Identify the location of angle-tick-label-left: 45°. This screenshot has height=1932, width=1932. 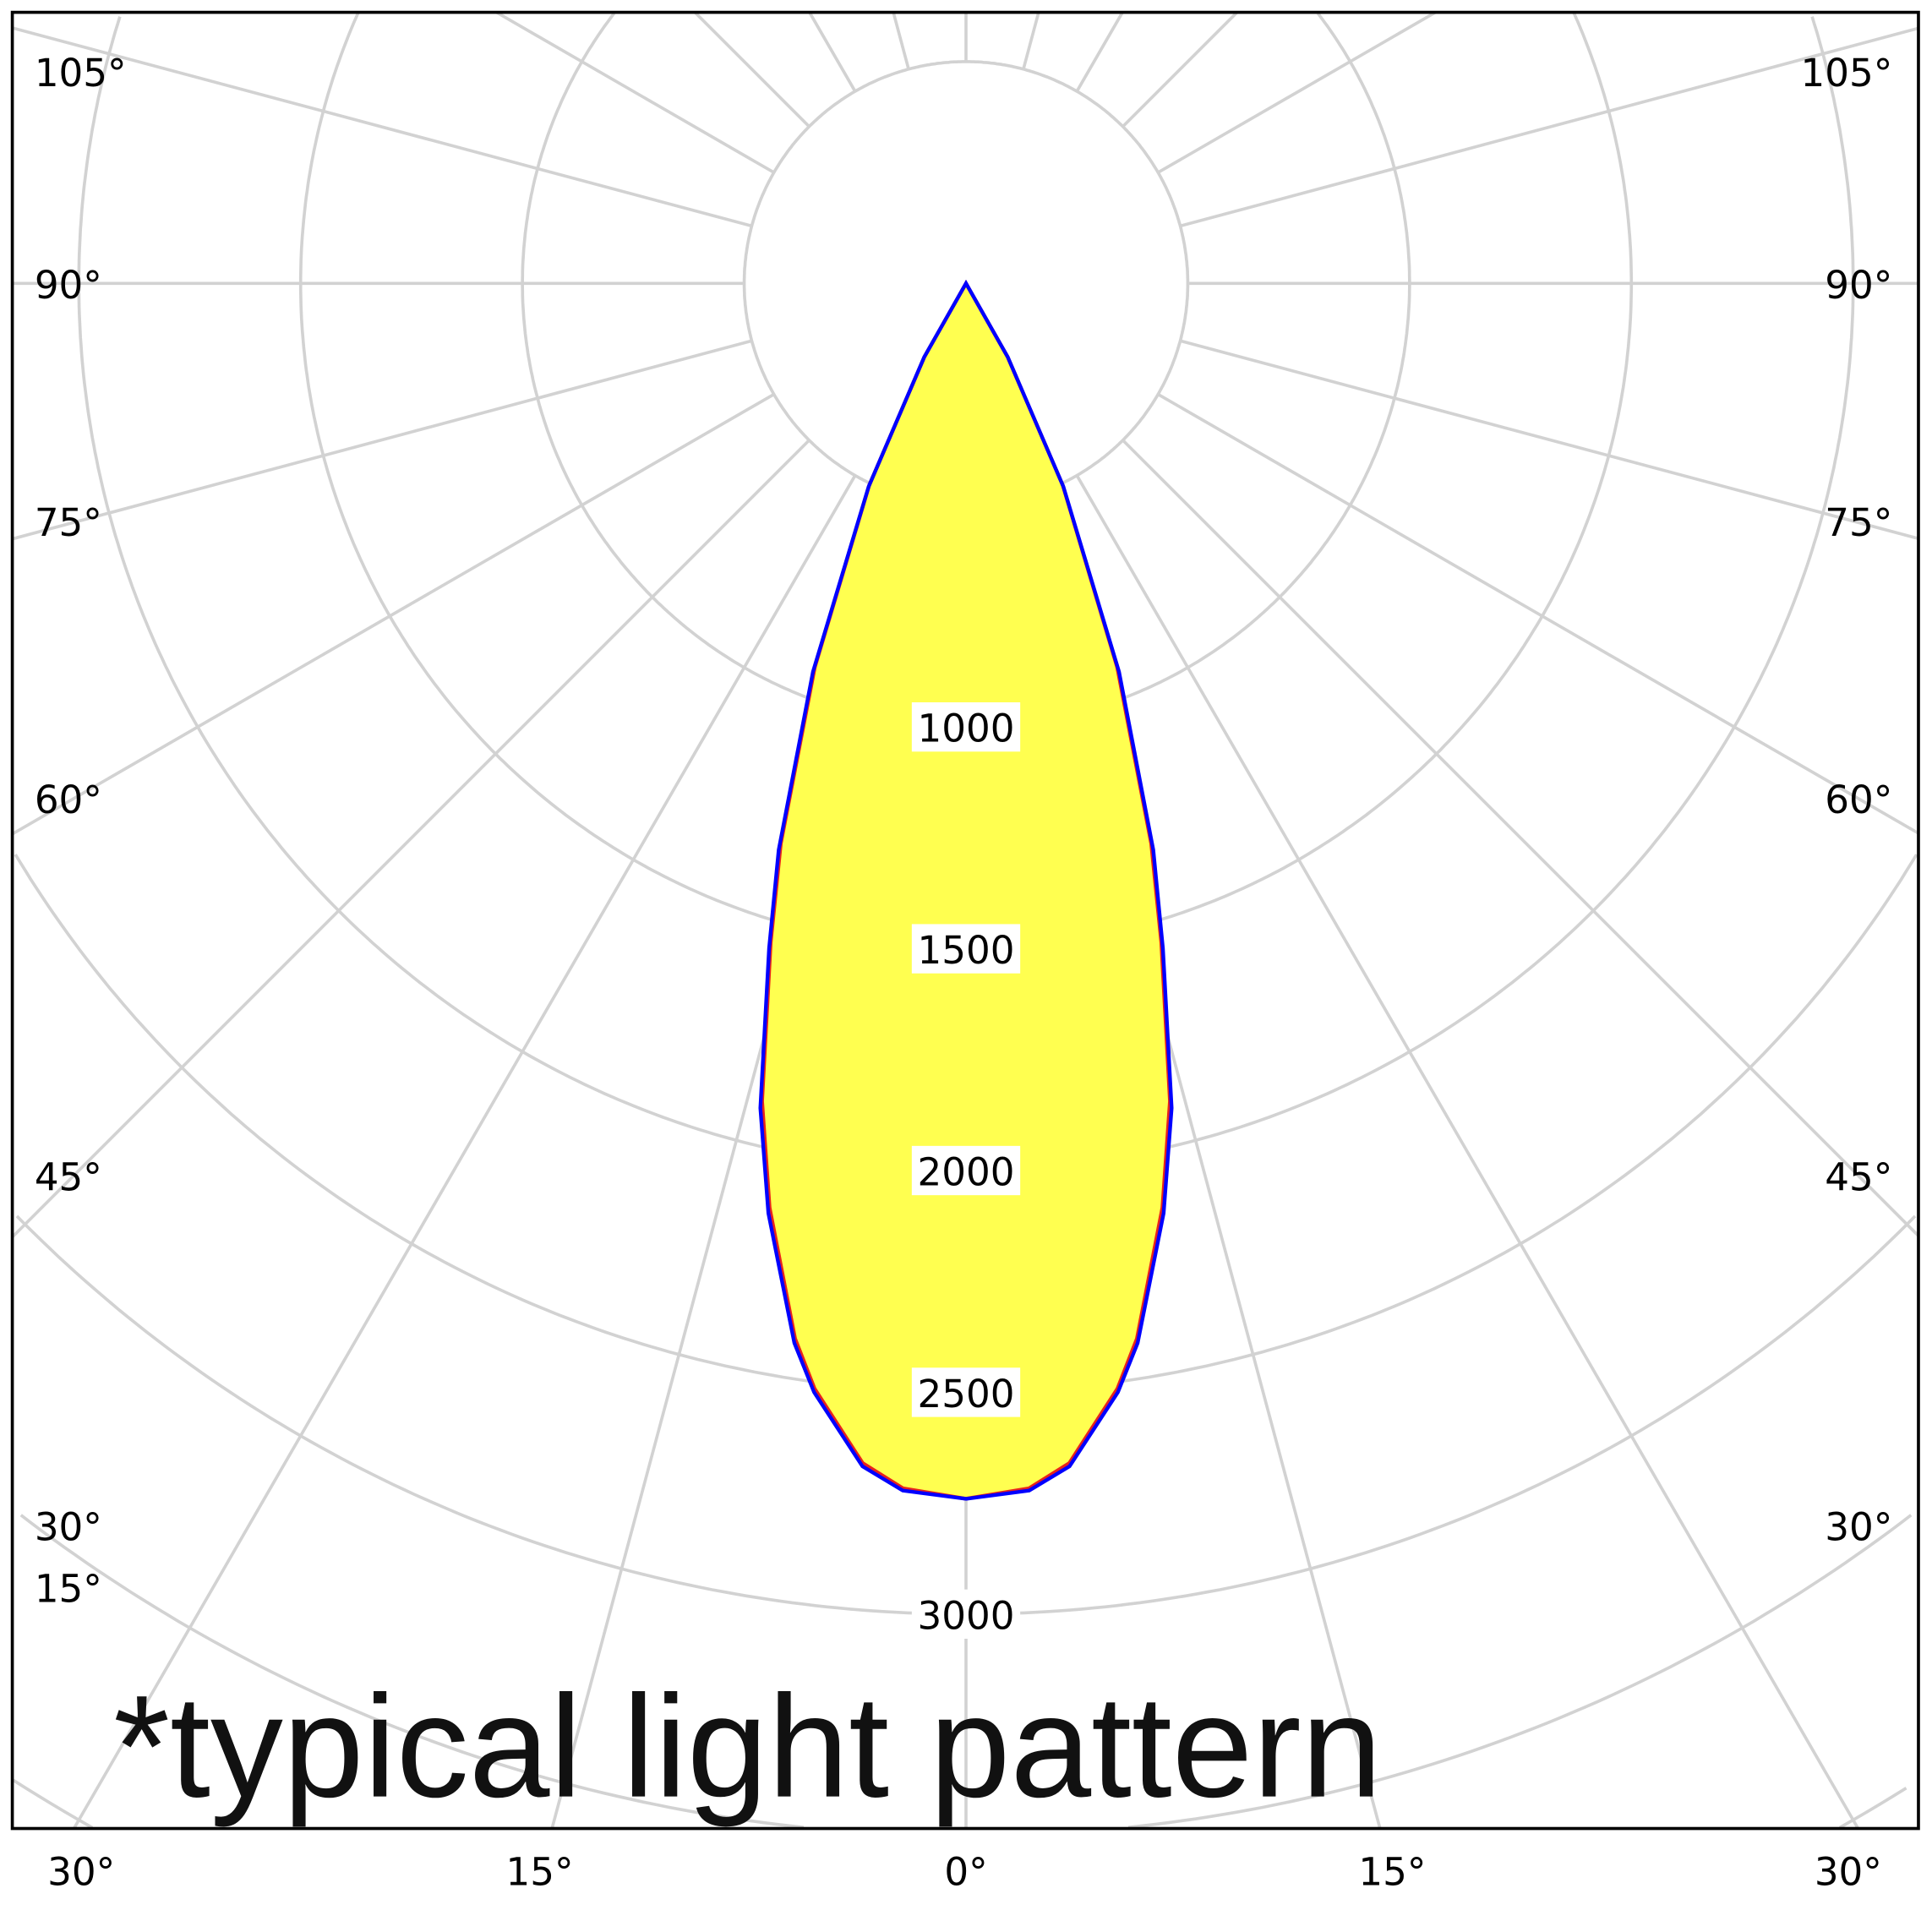
(68, 1176).